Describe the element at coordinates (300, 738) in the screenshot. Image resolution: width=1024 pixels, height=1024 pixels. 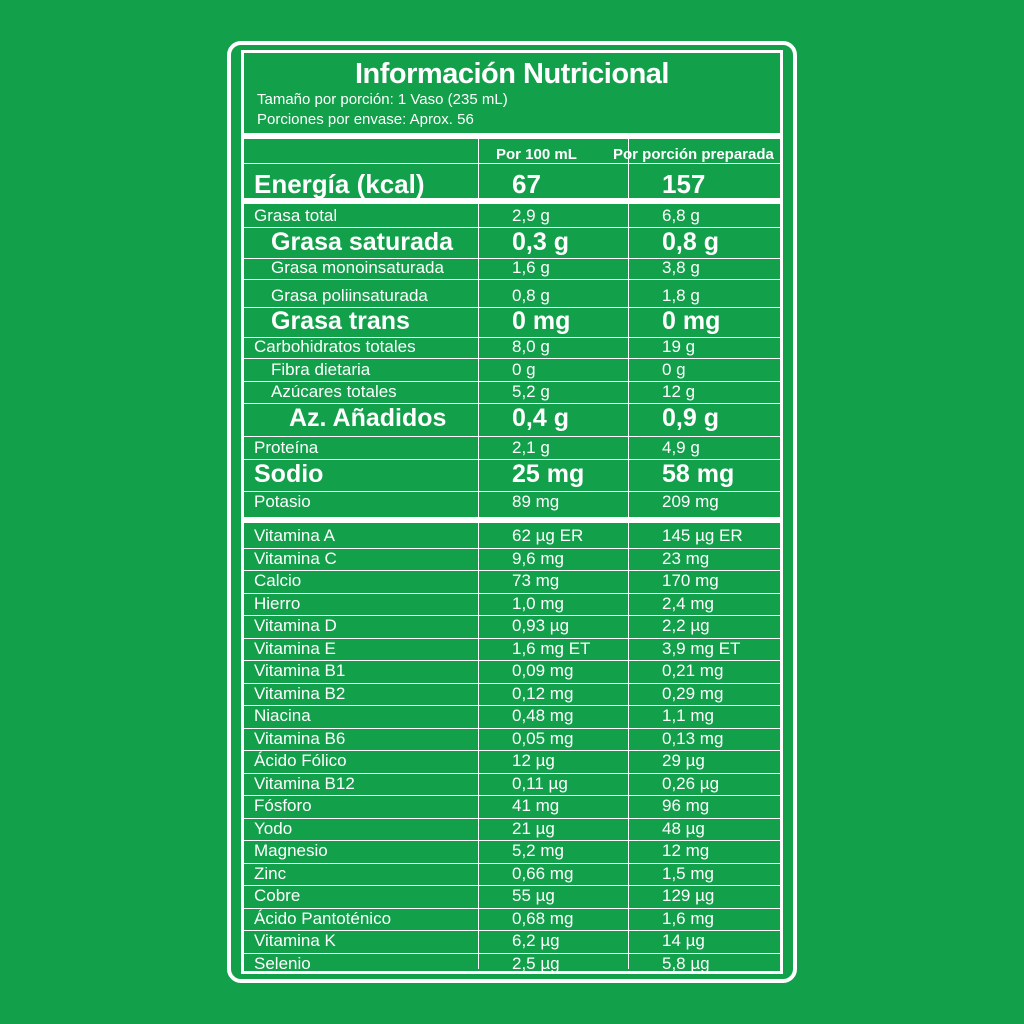
I see `micronutrient-name: Vitamina B6` at that location.